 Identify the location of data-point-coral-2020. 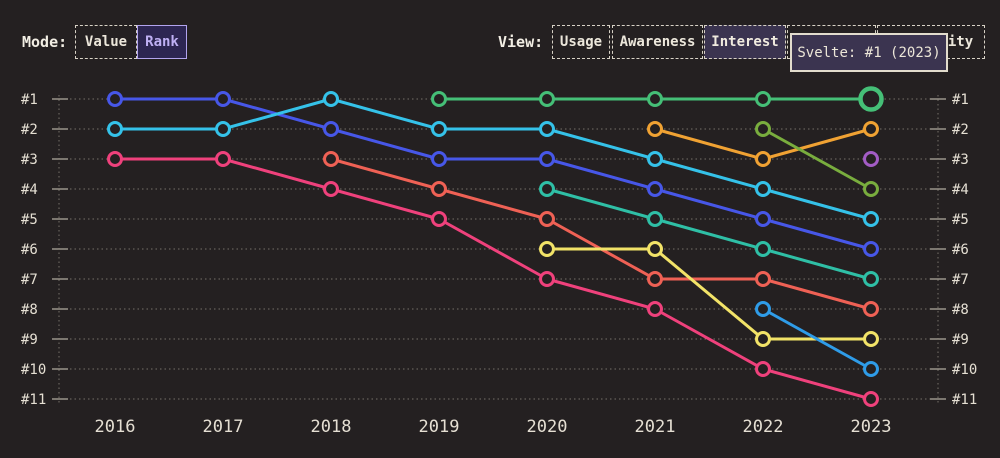
(547, 219).